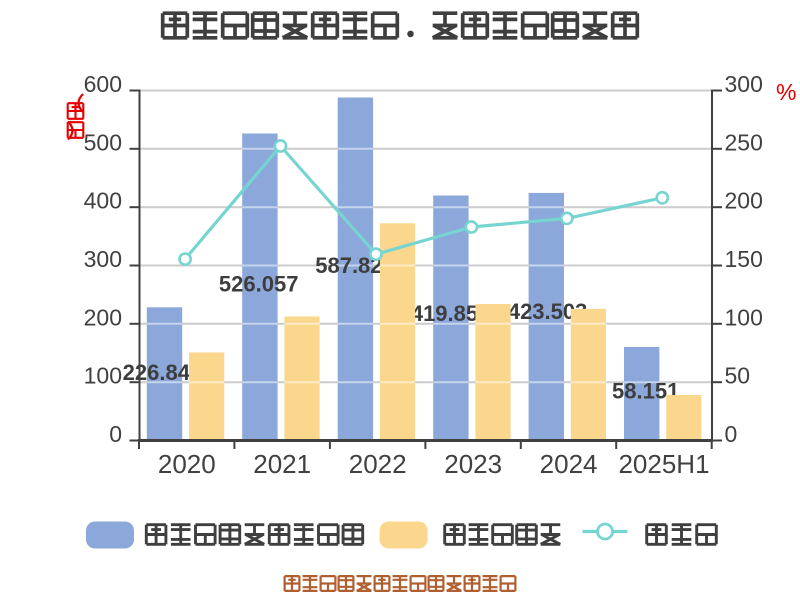  Describe the element at coordinates (744, 142) in the screenshot. I see `svg-text: 250` at that location.